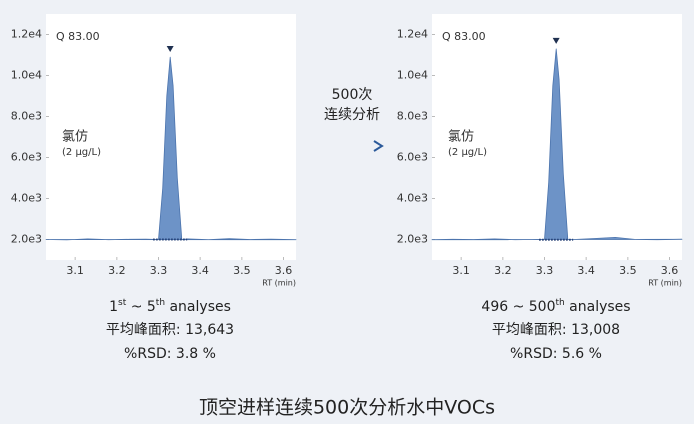 This screenshot has width=694, height=424. Describe the element at coordinates (556, 330) in the screenshot. I see `caption-area: 平均峰面积: 13,008` at that location.